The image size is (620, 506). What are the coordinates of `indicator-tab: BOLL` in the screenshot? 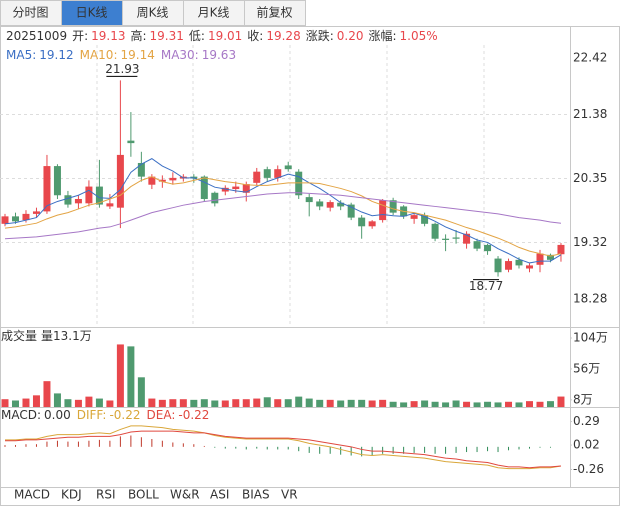 It's located at (143, 495).